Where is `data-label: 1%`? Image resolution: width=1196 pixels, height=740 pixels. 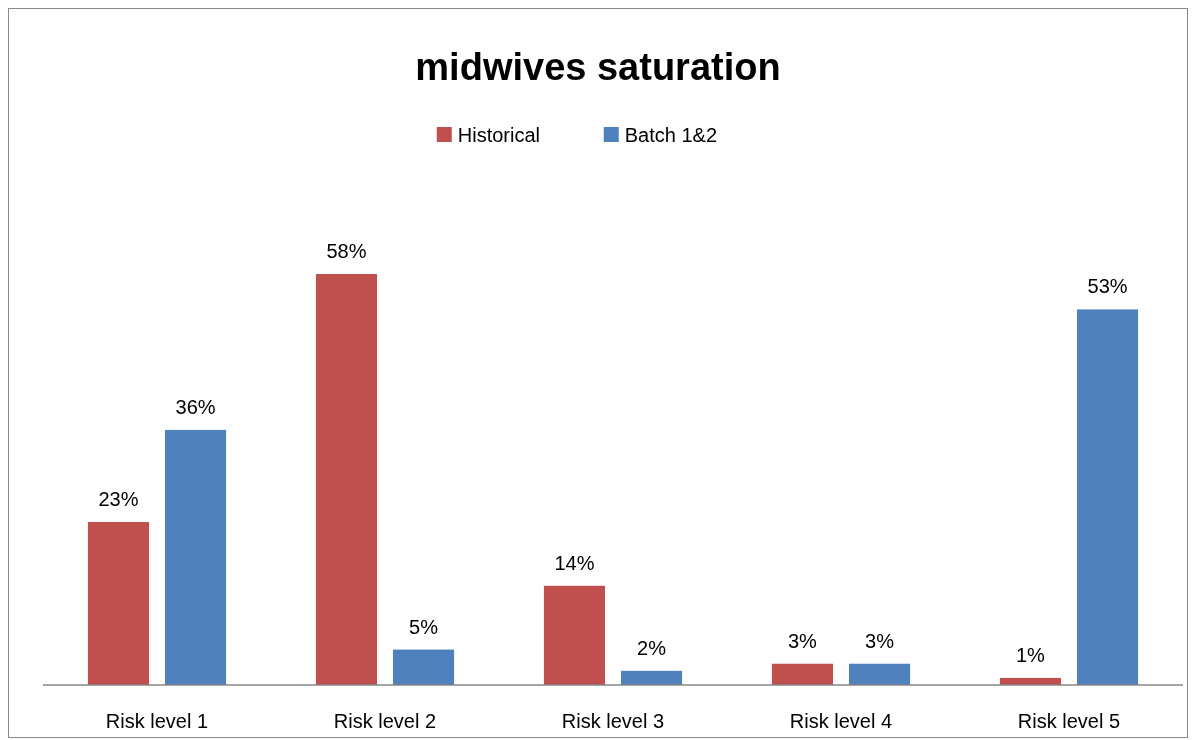 data-label: 1% is located at coordinates (1031, 654).